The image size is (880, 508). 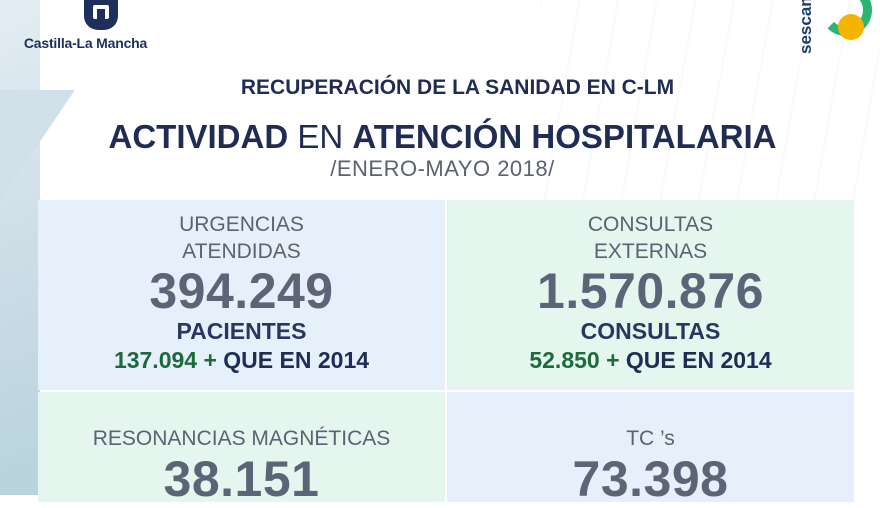 I want to click on card-label-line1: URGENCIAS, so click(x=241, y=224).